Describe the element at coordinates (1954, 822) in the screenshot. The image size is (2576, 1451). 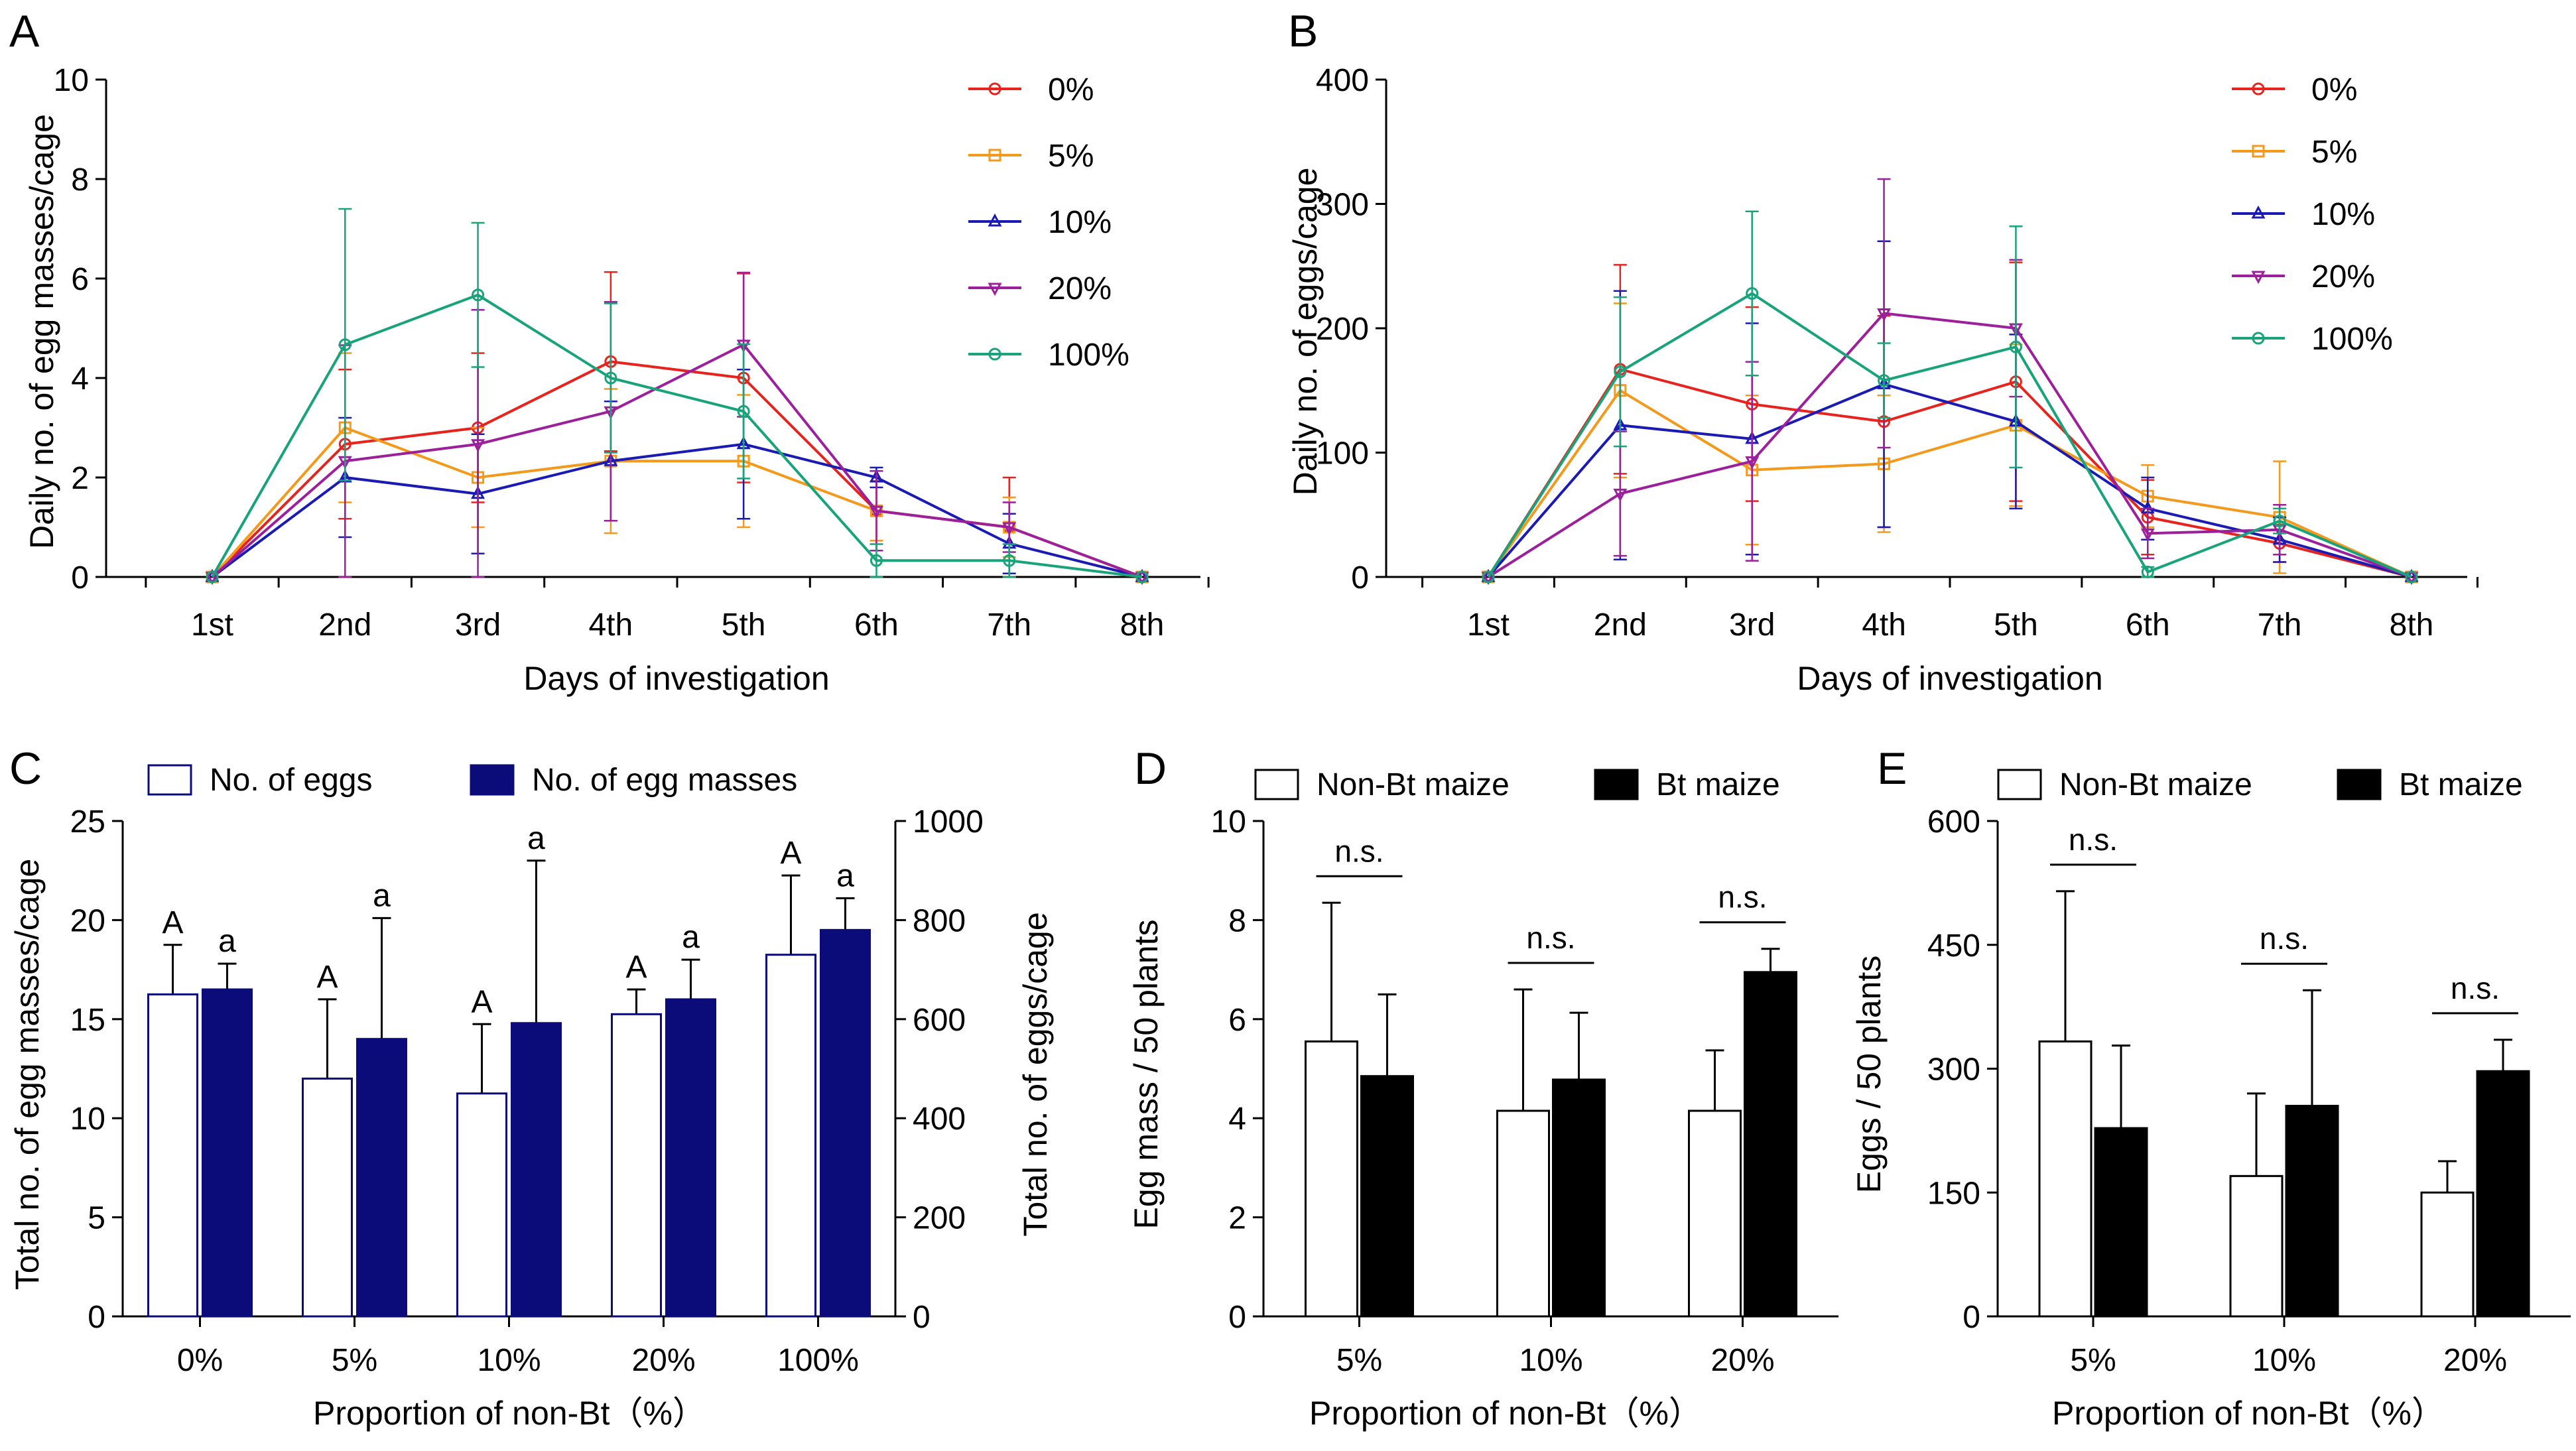
I see `y-tick-label: 600` at that location.